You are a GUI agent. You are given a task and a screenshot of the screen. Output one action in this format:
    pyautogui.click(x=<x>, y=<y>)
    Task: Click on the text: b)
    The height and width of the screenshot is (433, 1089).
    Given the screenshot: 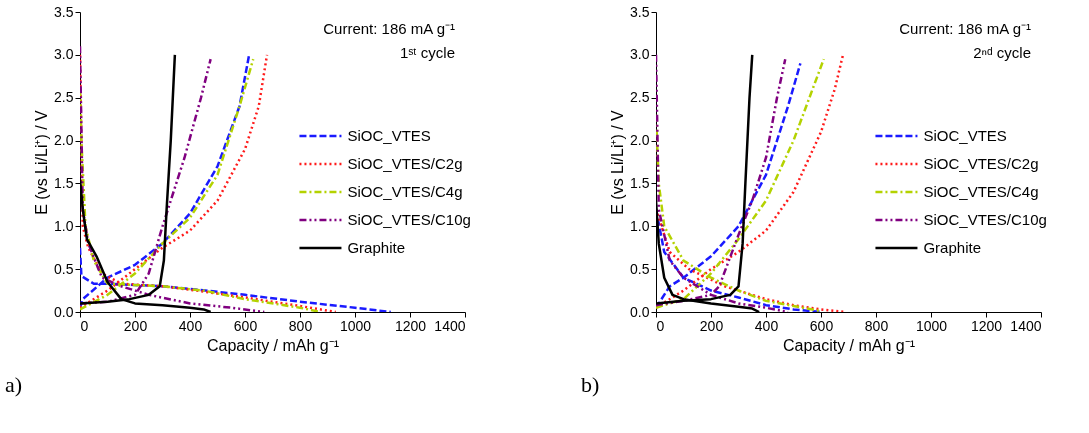 What is the action you would take?
    pyautogui.click(x=590, y=384)
    